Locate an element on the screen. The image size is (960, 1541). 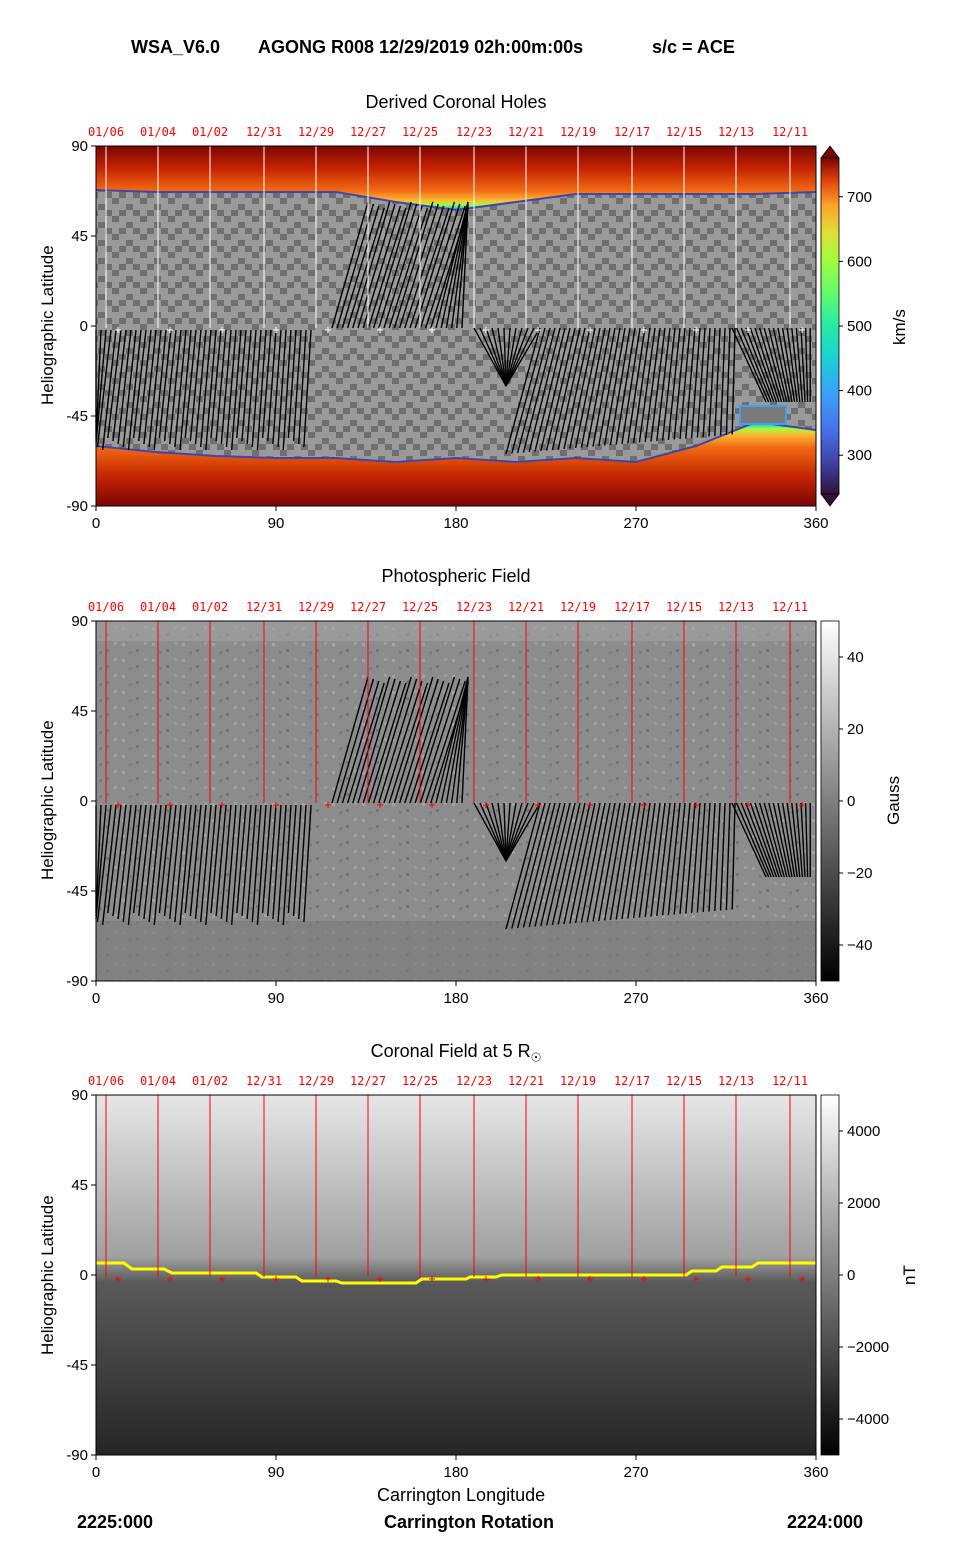
south-polar-region is located at coordinates (456, 951).